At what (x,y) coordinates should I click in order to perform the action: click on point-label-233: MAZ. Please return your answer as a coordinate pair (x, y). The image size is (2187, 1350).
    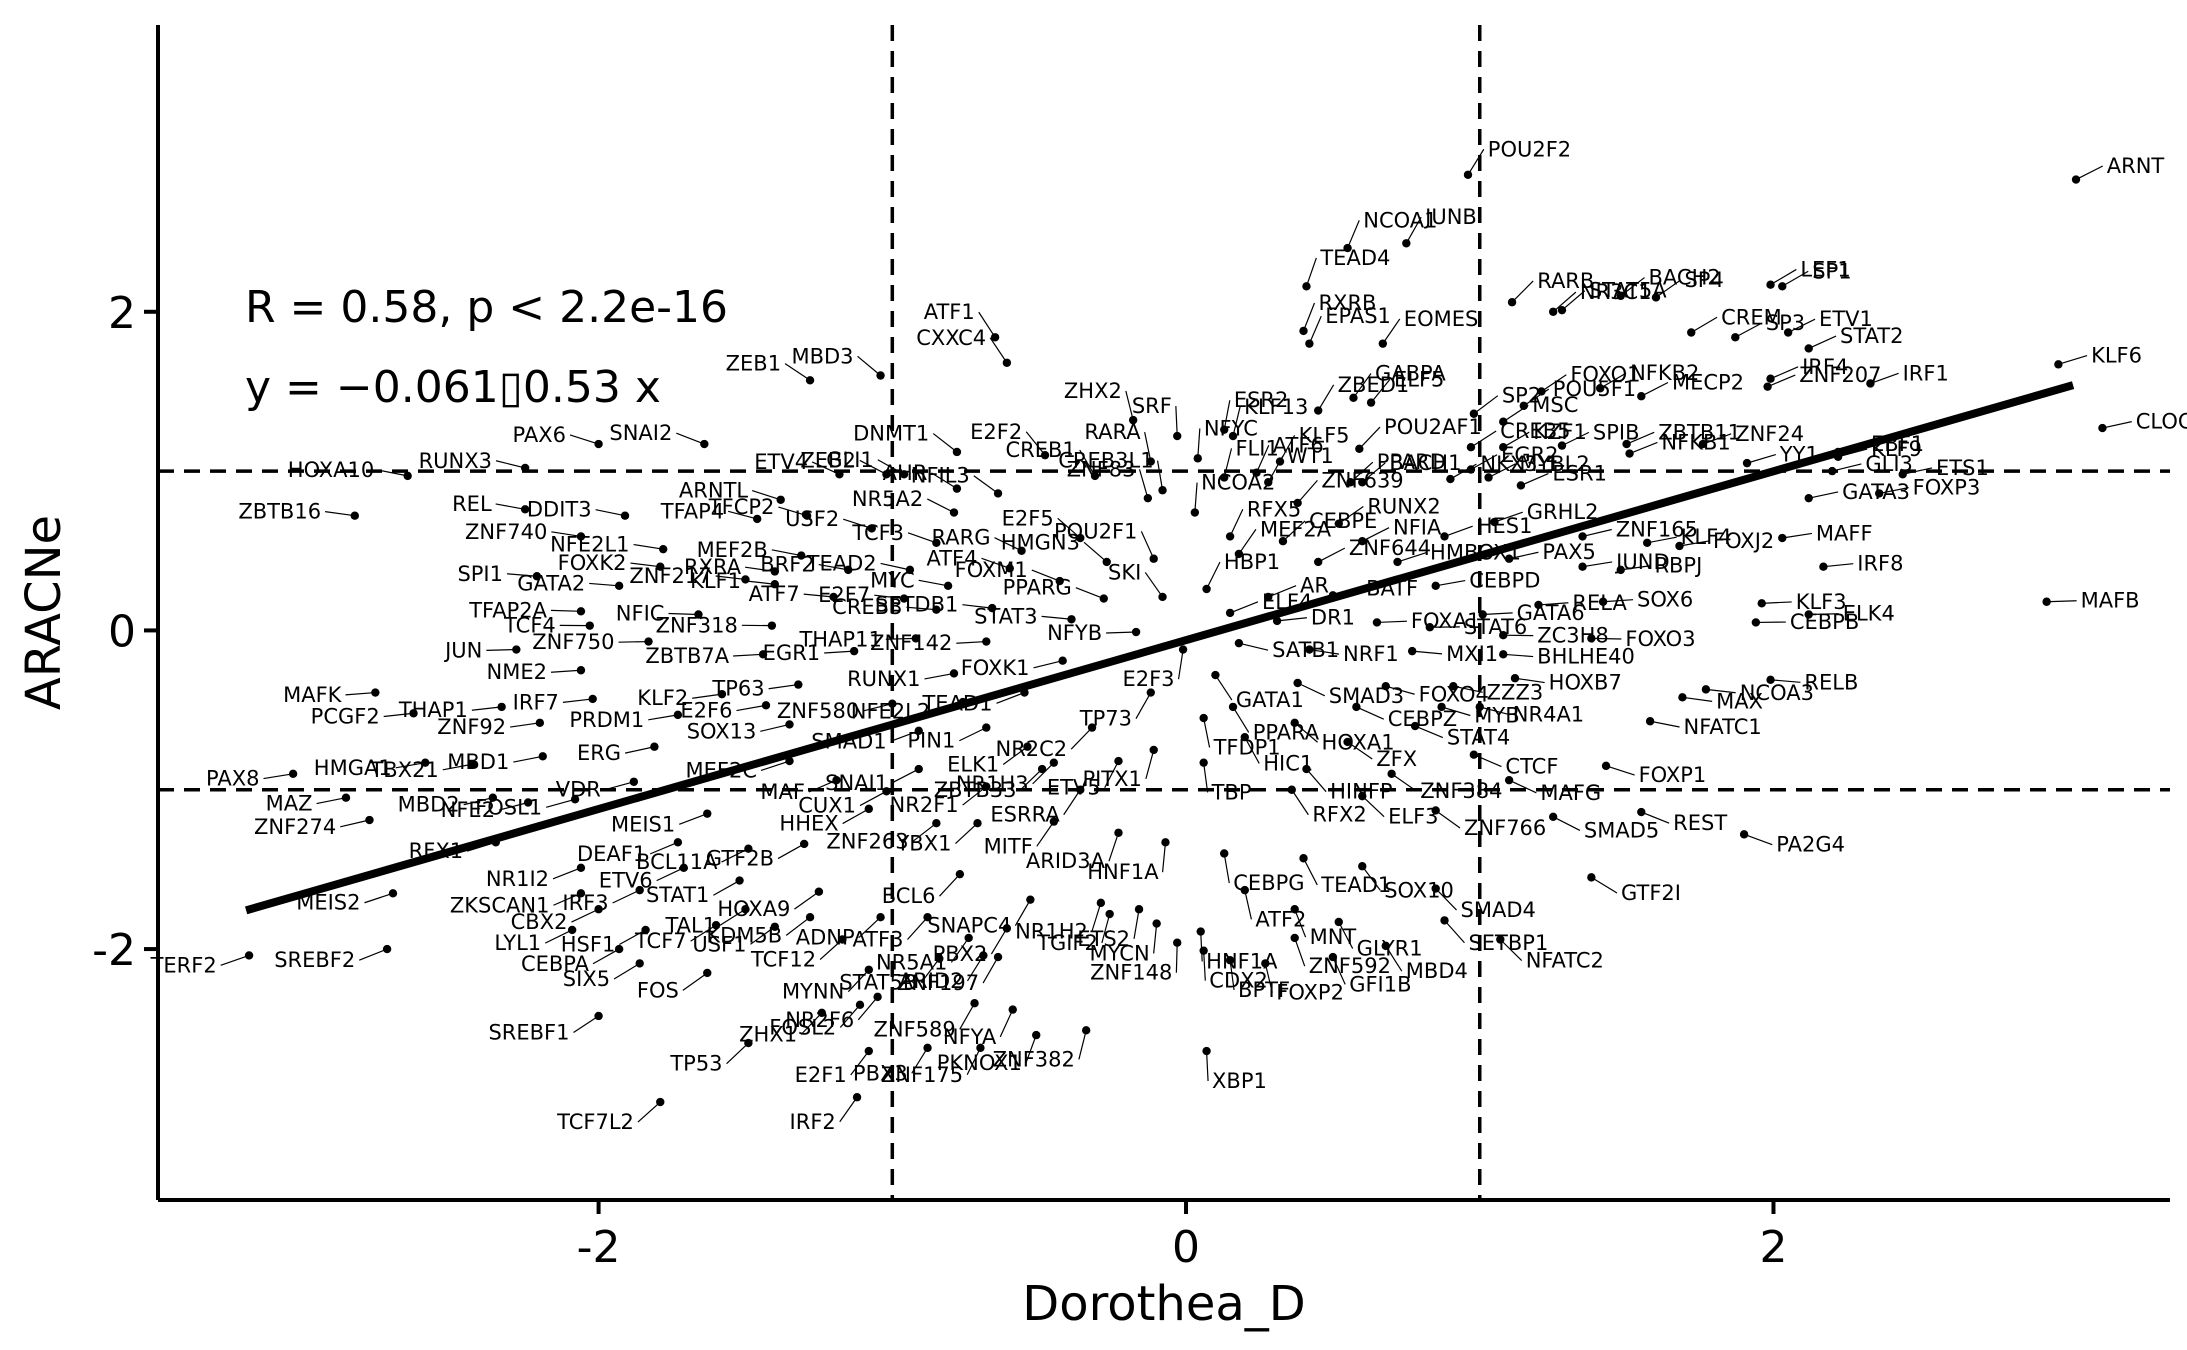
    Looking at the image, I should click on (289, 804).